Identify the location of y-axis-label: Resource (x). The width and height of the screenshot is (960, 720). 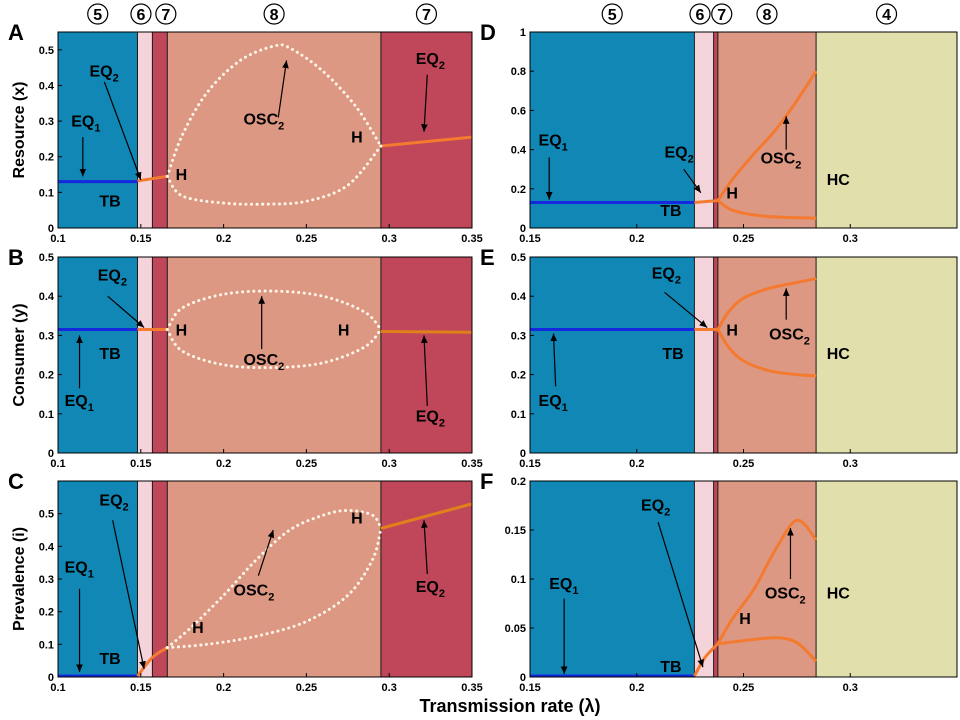
(19, 130).